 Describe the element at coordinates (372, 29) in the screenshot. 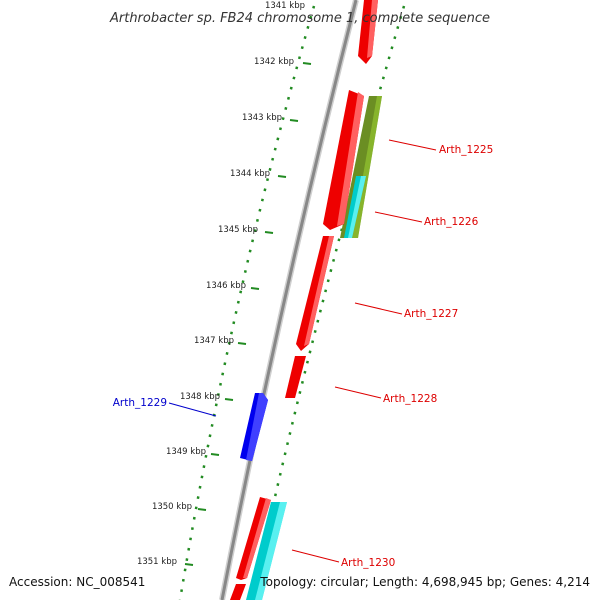

I see `cds-arrow-1224-highlight` at that location.